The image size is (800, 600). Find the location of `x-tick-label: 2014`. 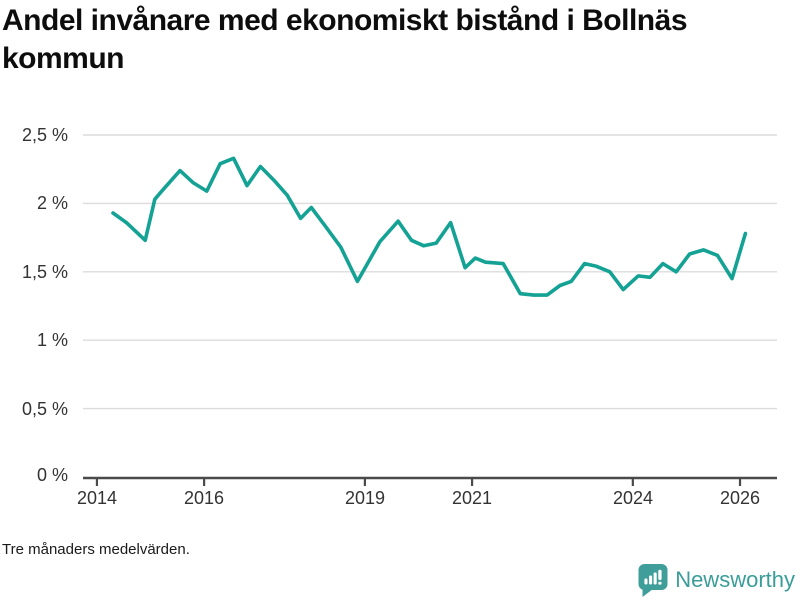

x-tick-label: 2014 is located at coordinates (97, 498).